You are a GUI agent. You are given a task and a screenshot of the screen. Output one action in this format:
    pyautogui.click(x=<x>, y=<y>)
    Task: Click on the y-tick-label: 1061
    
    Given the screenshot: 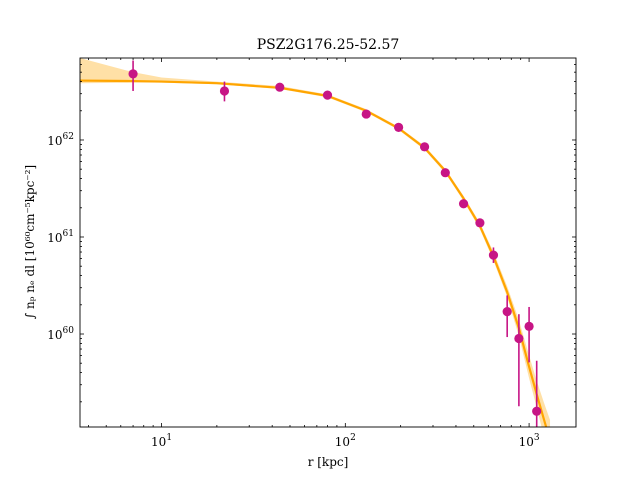 What is the action you would take?
    pyautogui.click(x=60, y=237)
    